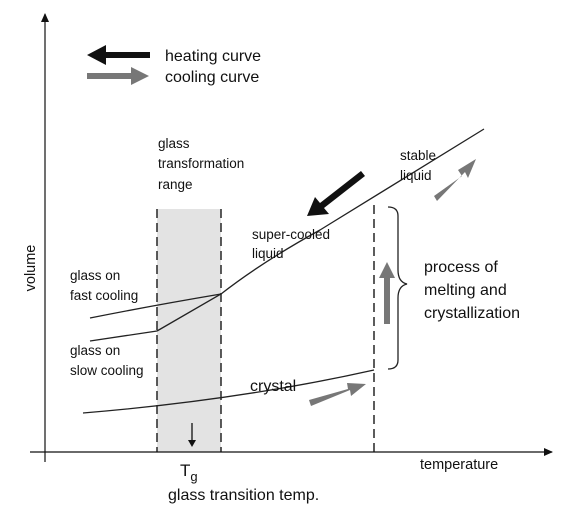 Image resolution: width=576 pixels, height=526 pixels. I want to click on legend-cooling-label: cooling curve, so click(212, 77).